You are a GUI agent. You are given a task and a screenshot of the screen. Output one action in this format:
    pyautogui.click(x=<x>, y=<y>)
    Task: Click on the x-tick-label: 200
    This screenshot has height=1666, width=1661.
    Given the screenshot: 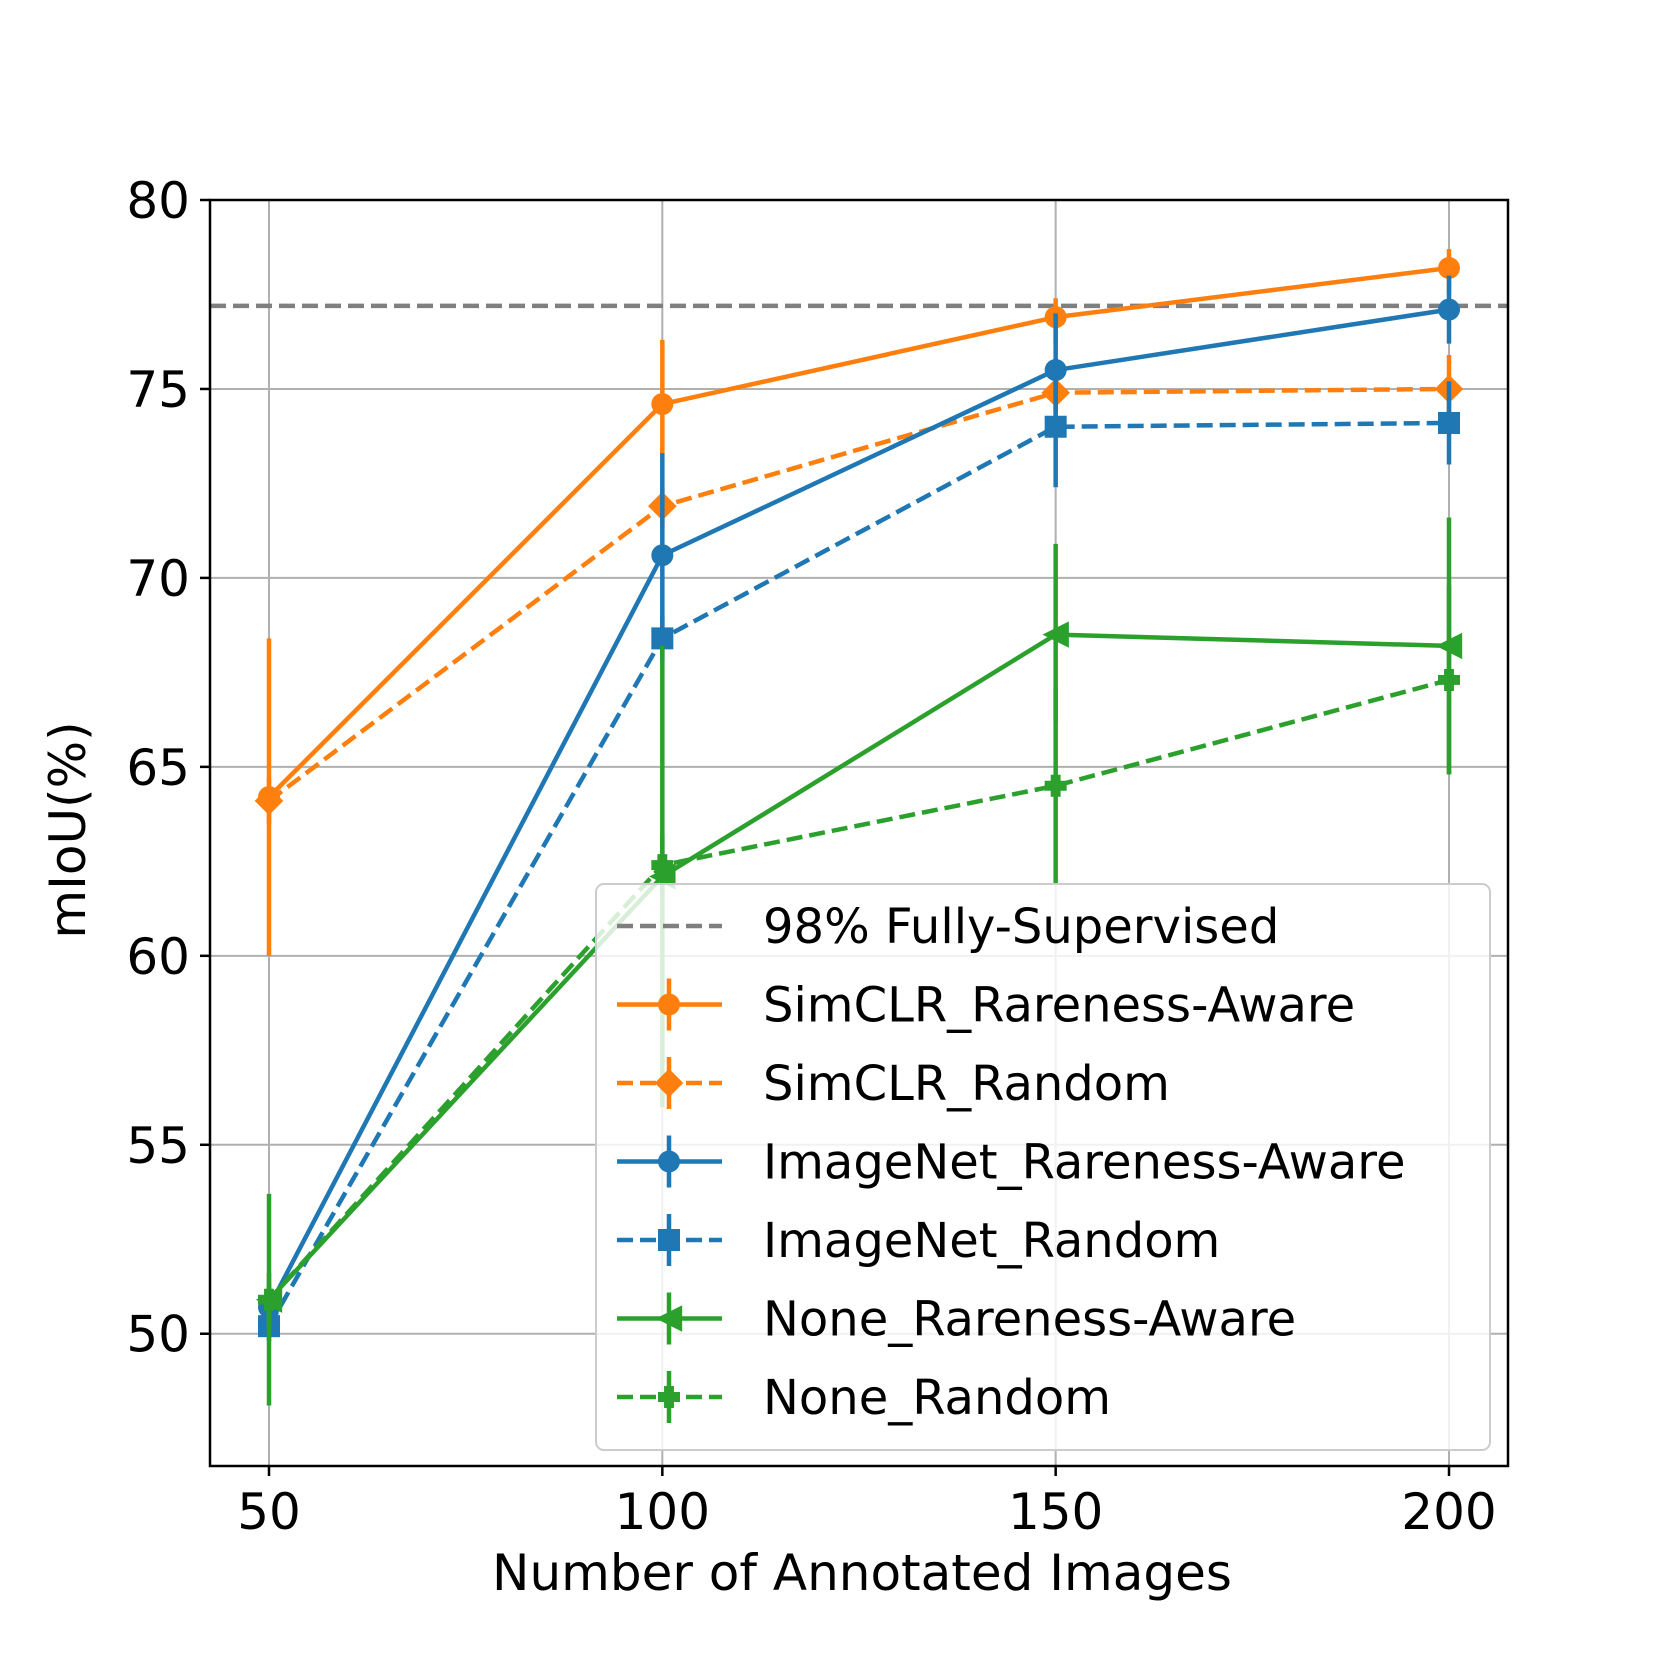 What is the action you would take?
    pyautogui.click(x=1448, y=1512)
    